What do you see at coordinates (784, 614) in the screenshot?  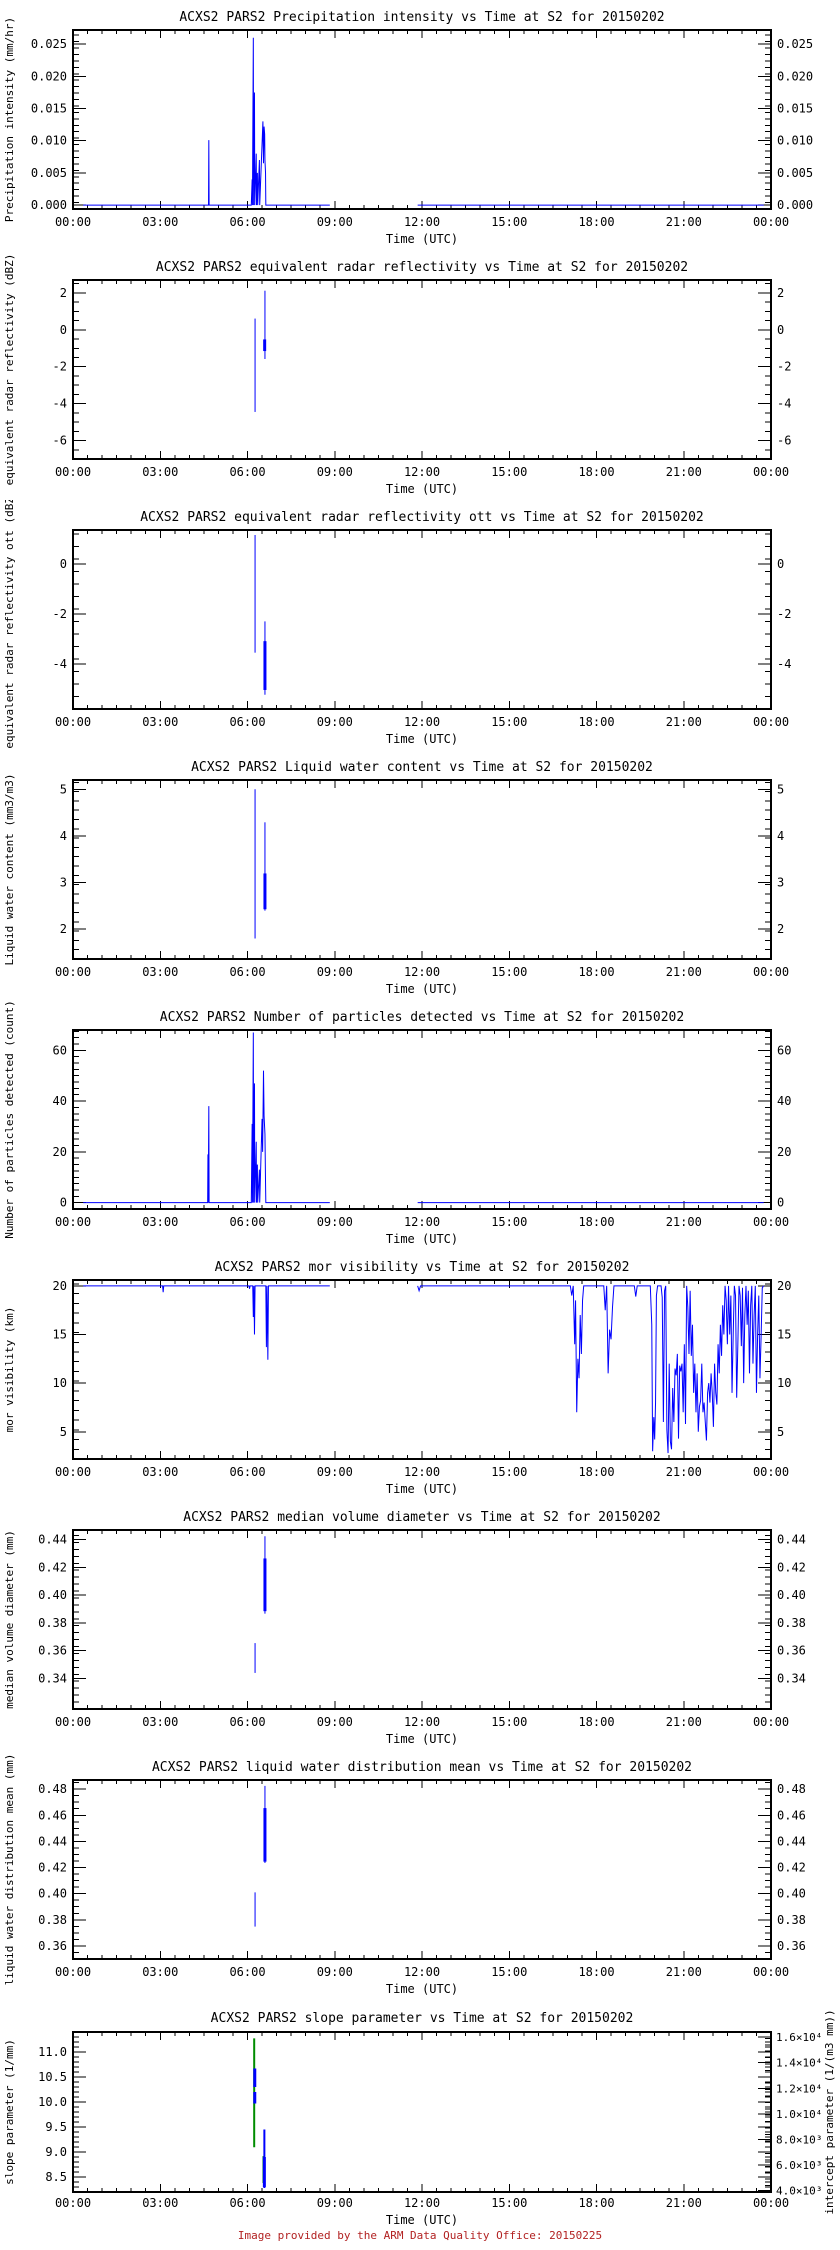 I see `y-tick-label-right: -2` at bounding box center [784, 614].